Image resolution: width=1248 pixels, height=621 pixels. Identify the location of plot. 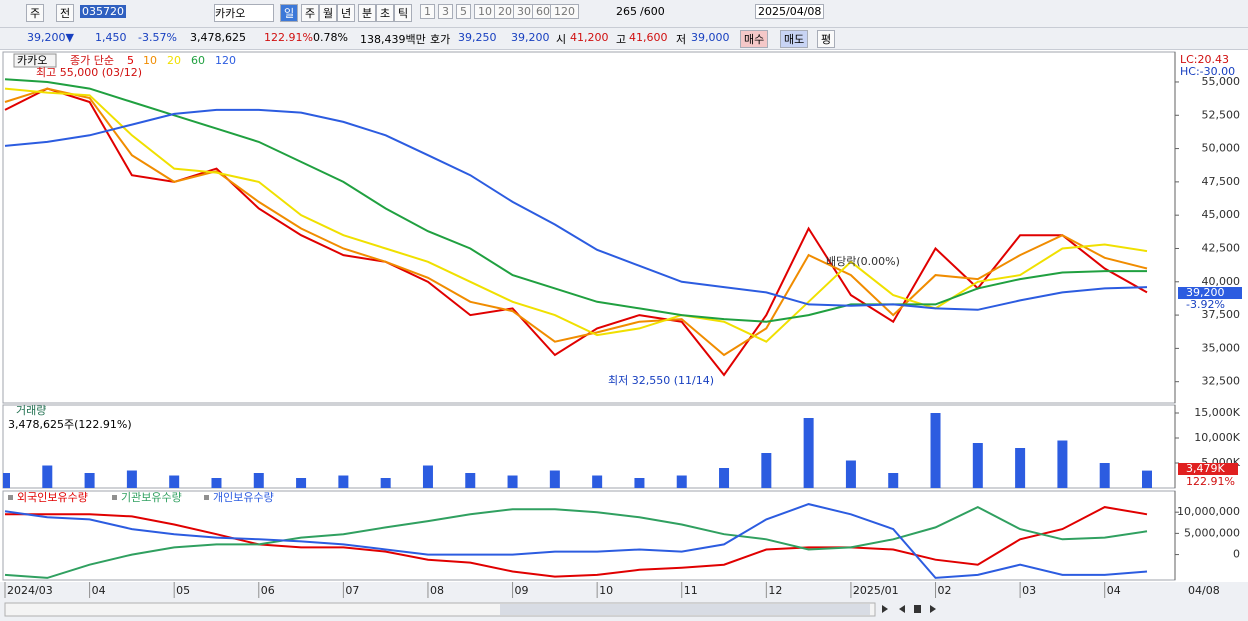
(577, 450).